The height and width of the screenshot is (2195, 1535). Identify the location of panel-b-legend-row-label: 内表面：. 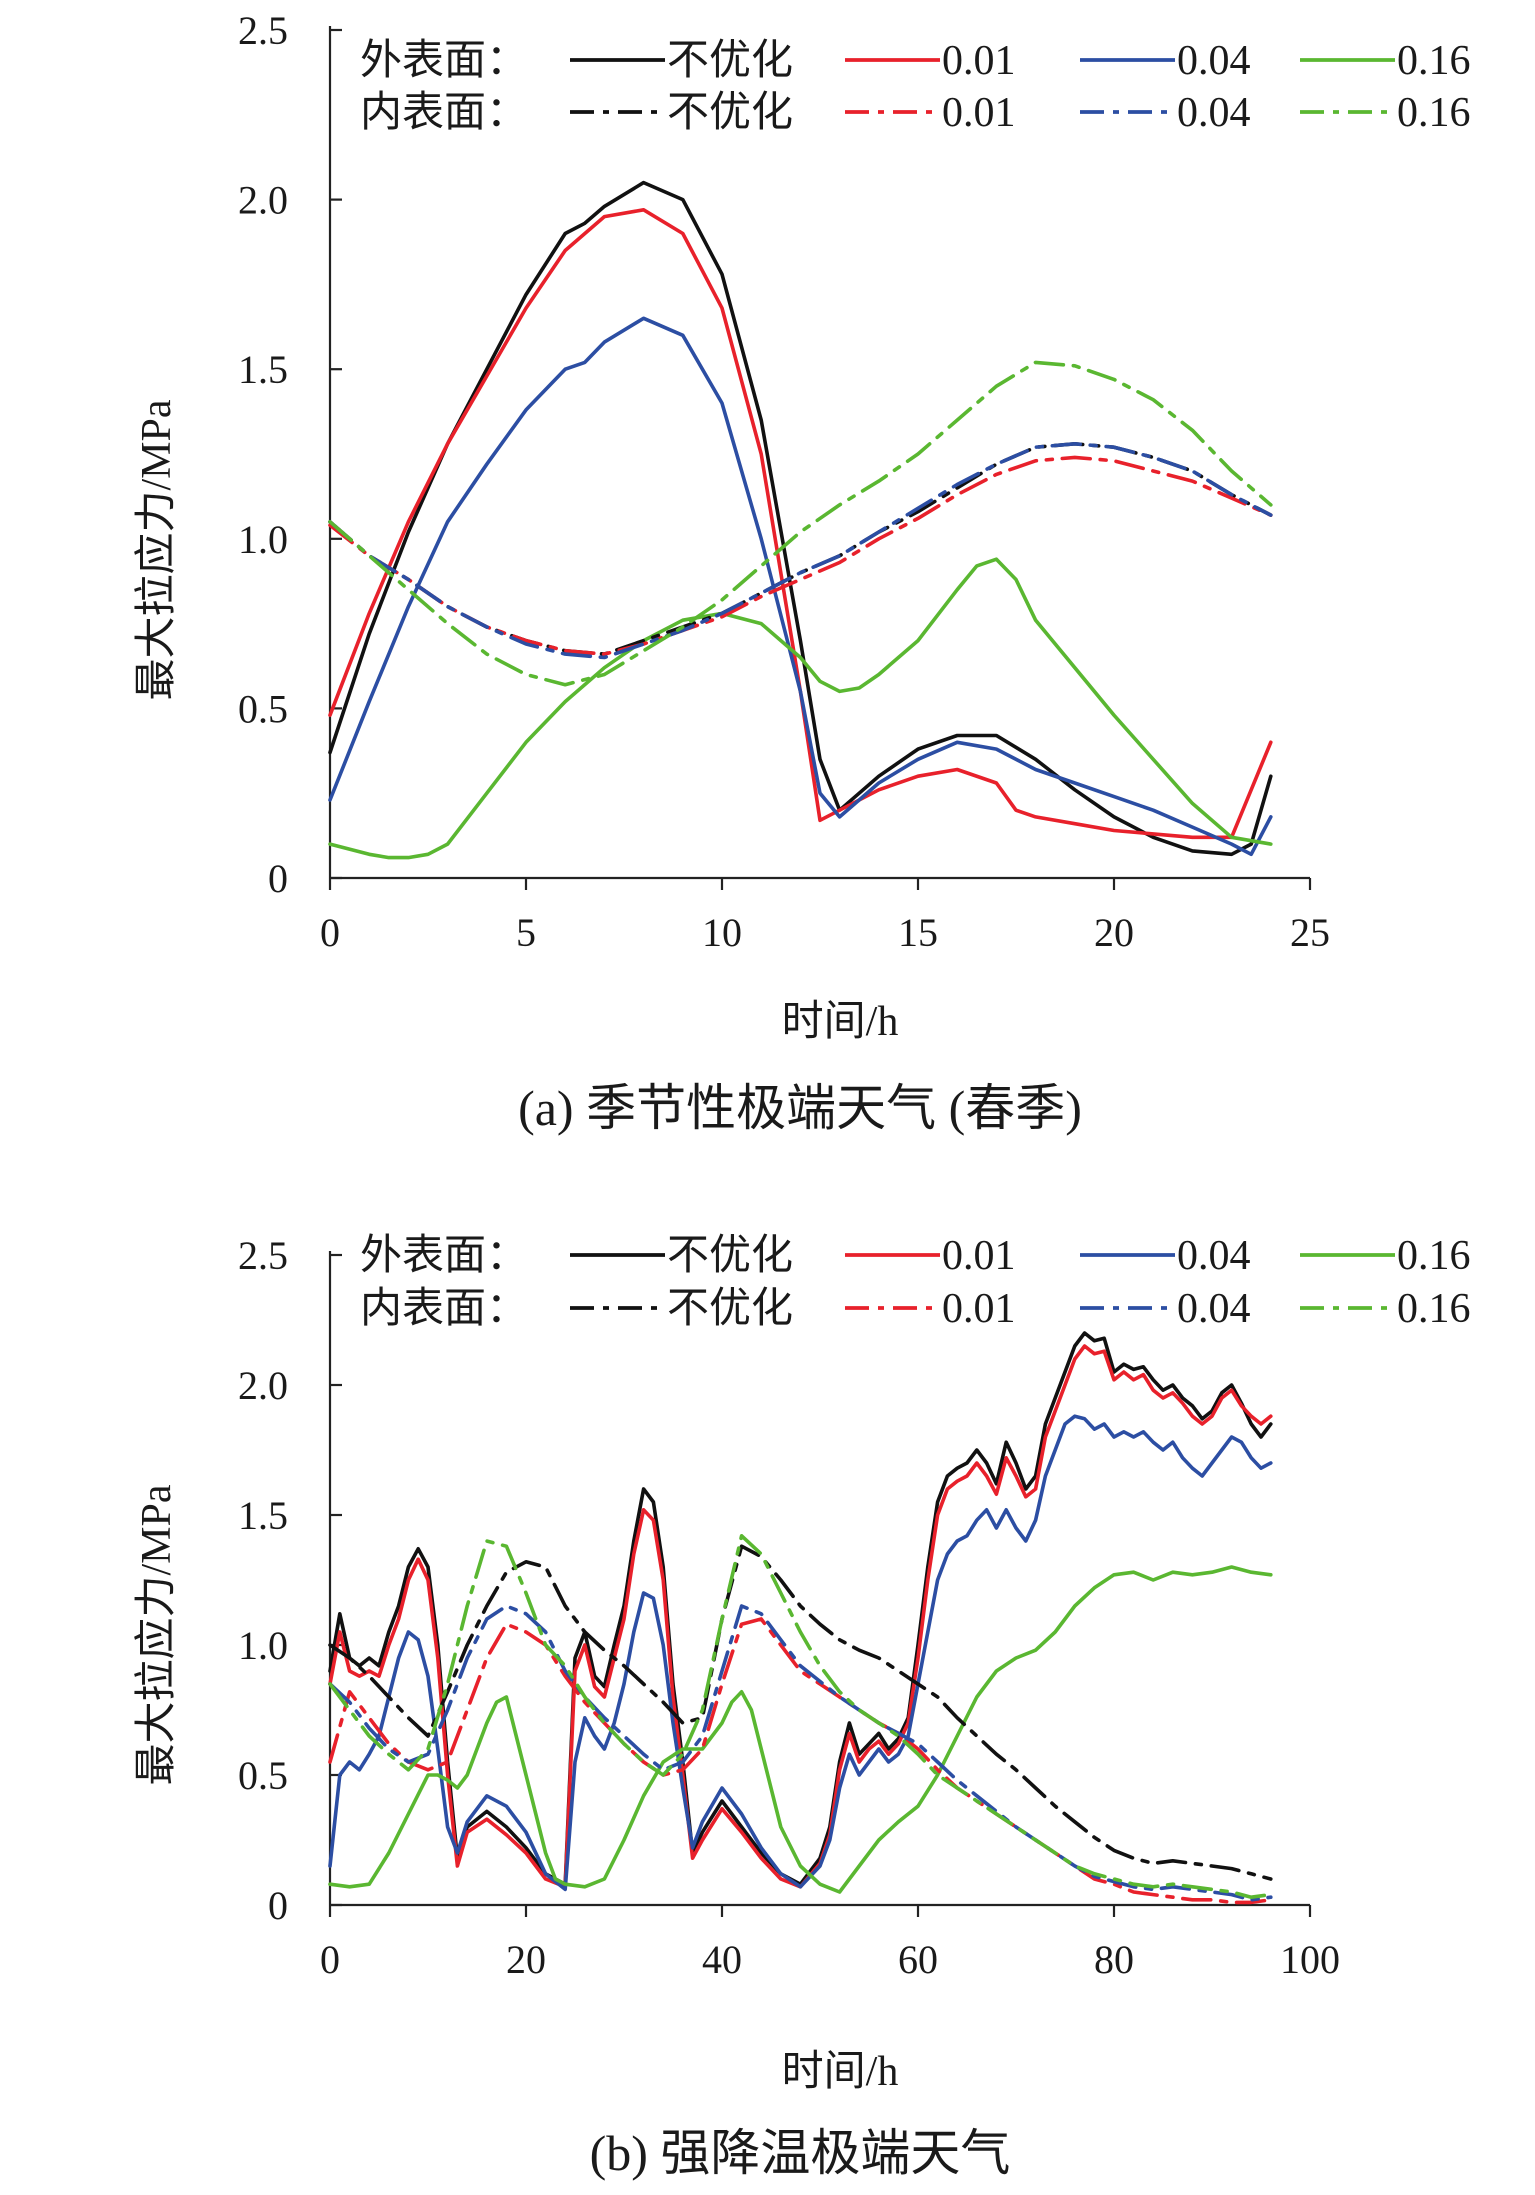
(444, 1309).